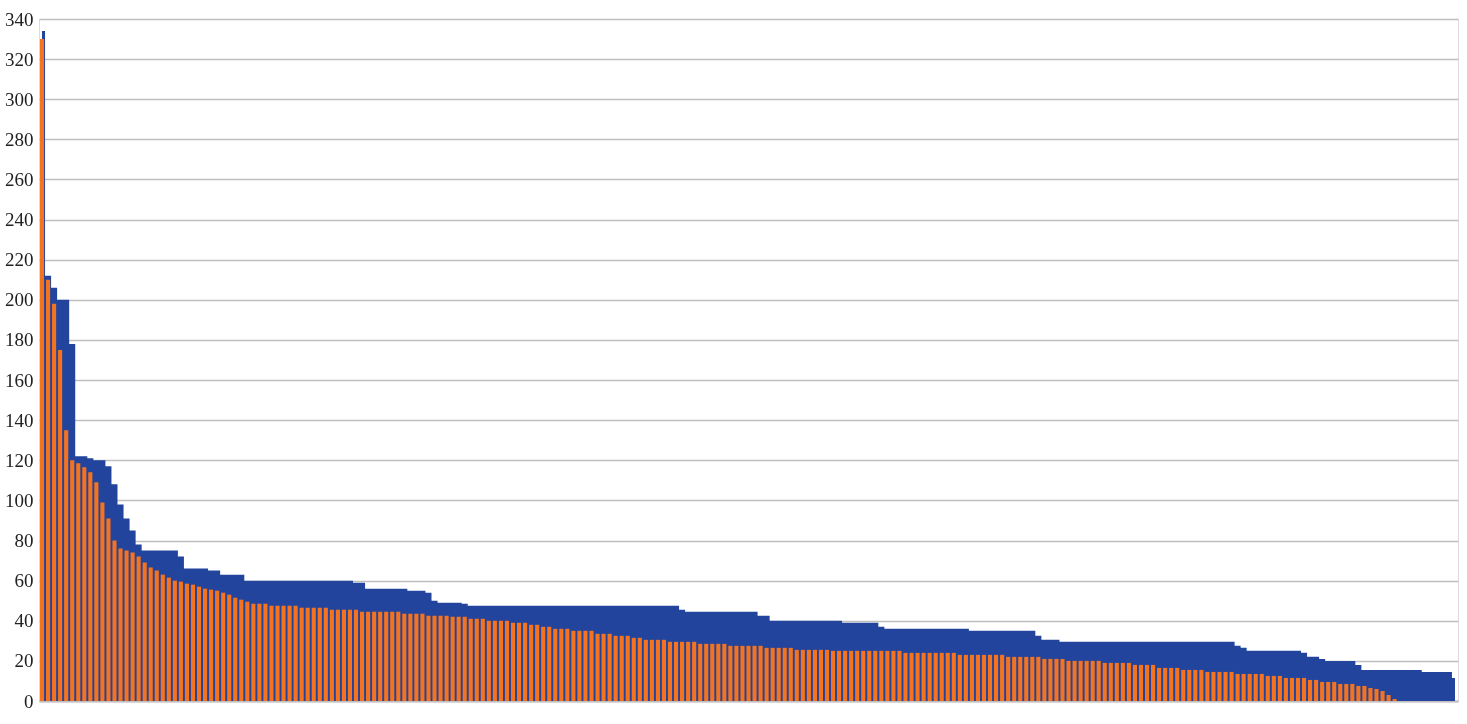  I want to click on y-tick-label: 220, so click(19, 260).